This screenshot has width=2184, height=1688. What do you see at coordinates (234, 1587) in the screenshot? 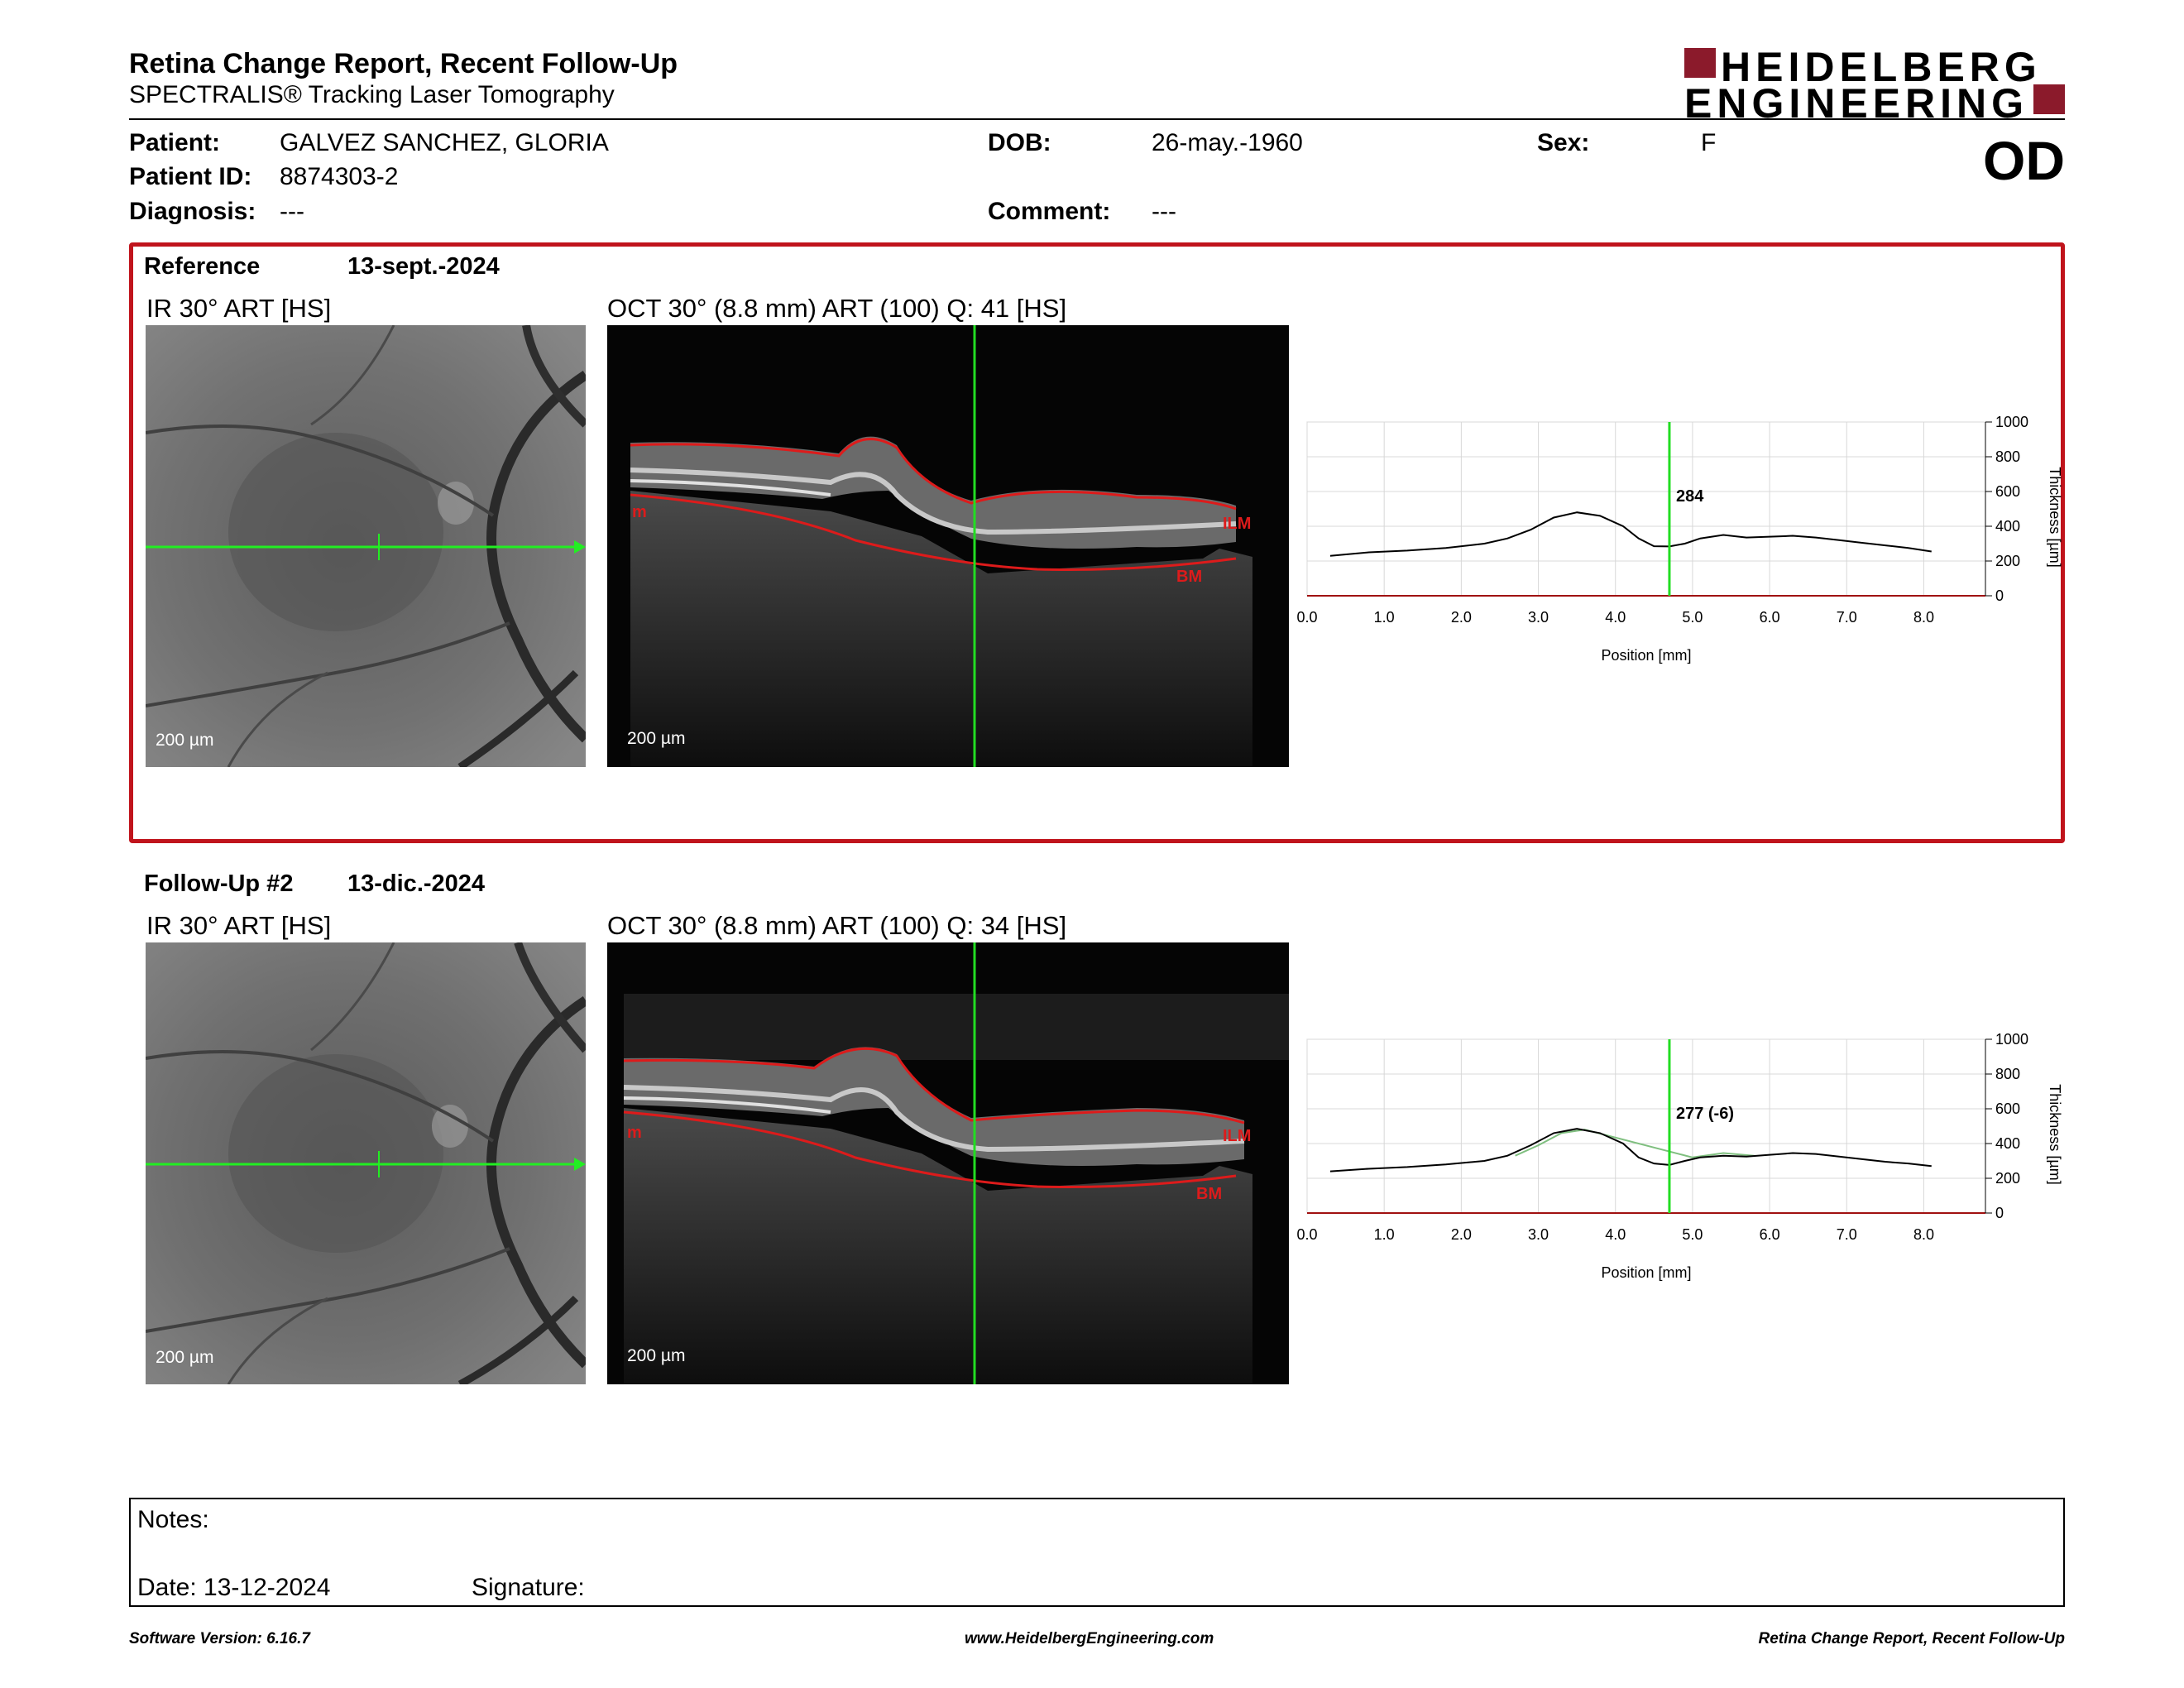
I see `notes-date: Date: 13-12-2024` at bounding box center [234, 1587].